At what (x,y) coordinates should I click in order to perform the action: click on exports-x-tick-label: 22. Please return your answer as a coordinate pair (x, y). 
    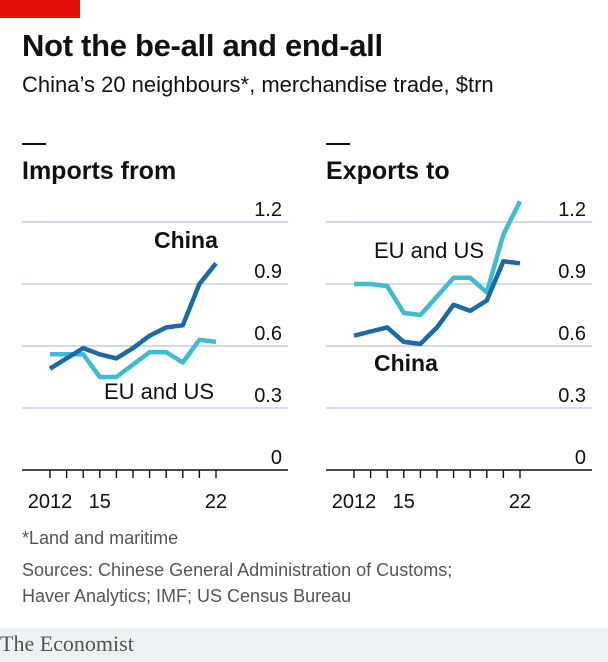
    Looking at the image, I should click on (520, 502).